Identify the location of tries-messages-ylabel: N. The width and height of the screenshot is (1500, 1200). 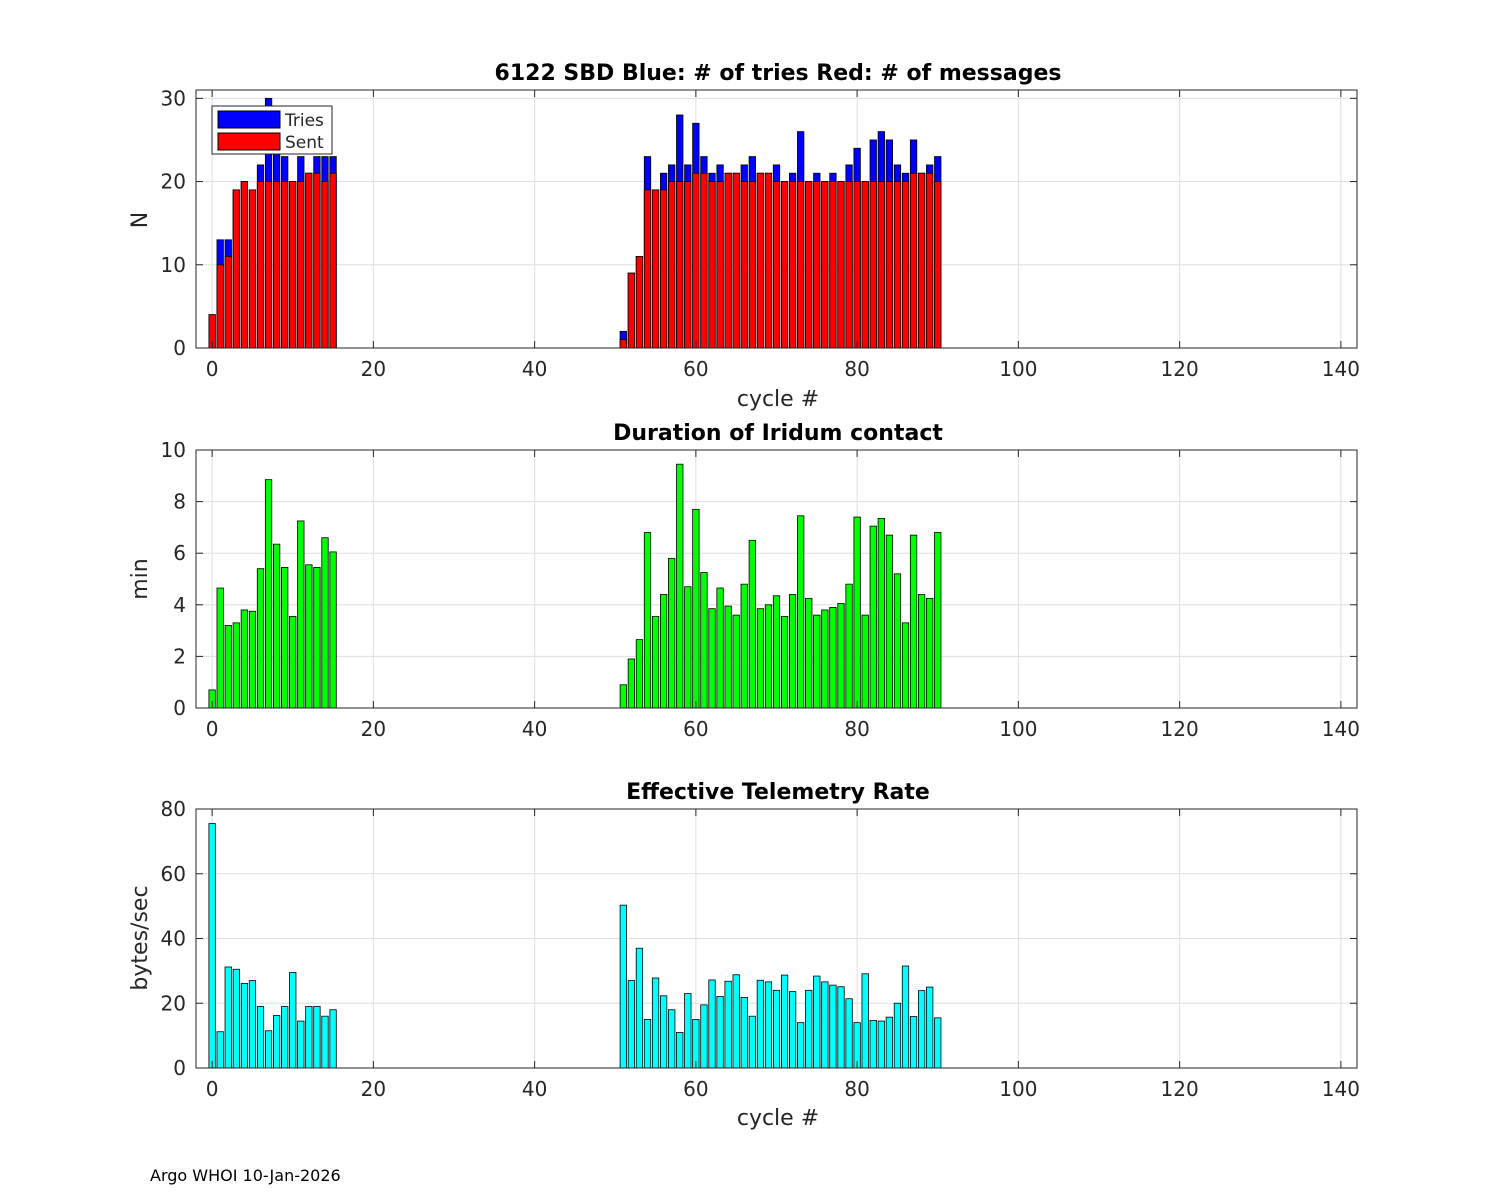
(140, 220).